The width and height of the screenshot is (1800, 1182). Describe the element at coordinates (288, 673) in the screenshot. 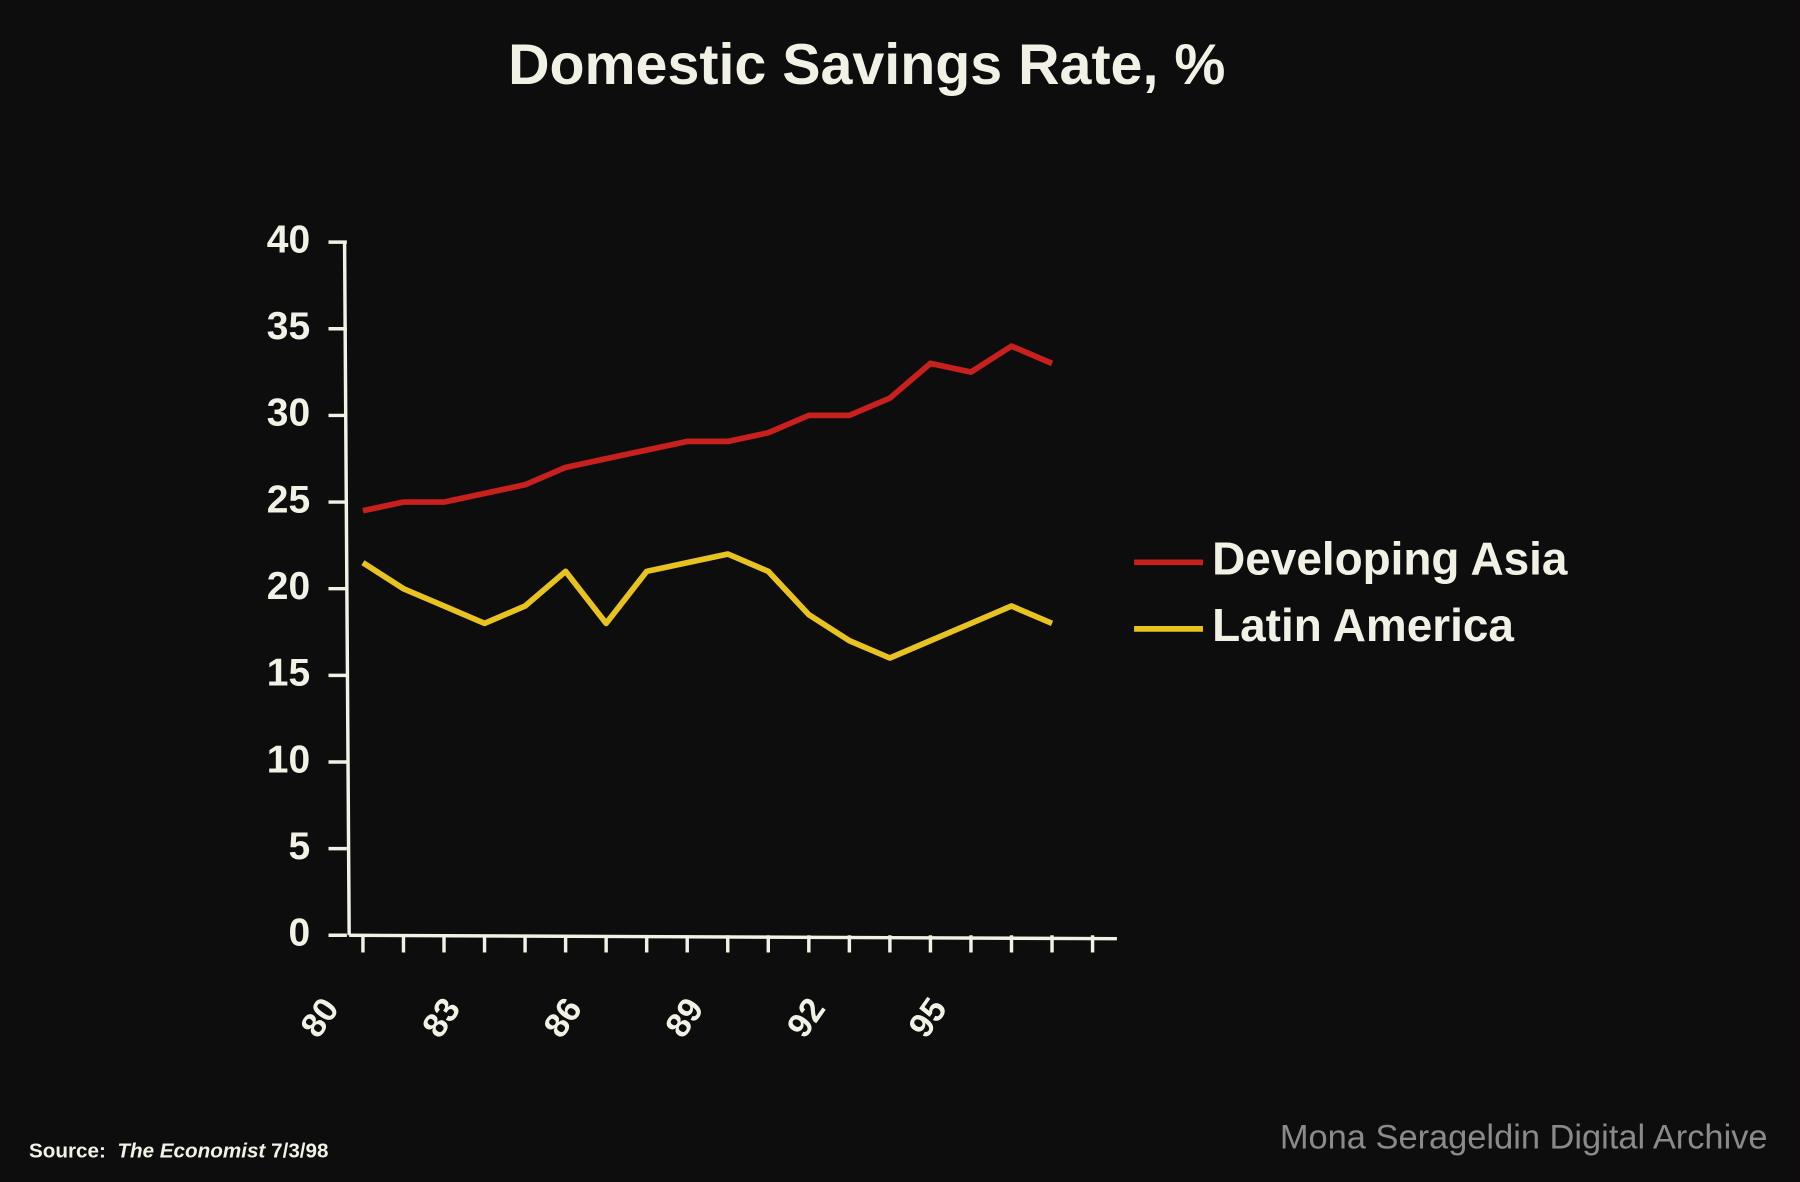

I see `y-tick-label: 15` at that location.